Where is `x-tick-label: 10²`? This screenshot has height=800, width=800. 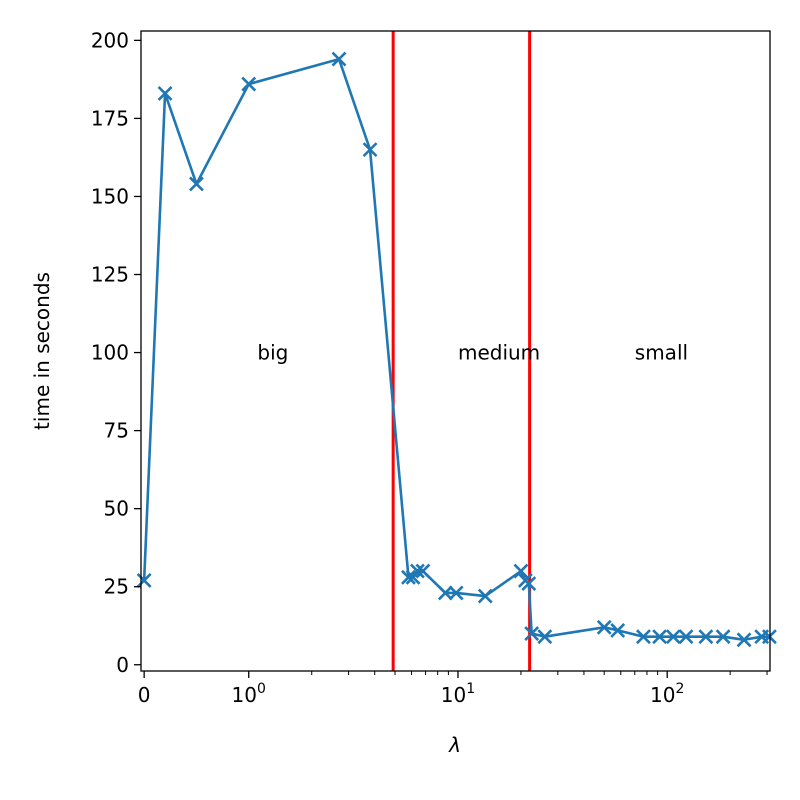 x-tick-label: 10² is located at coordinates (667, 694).